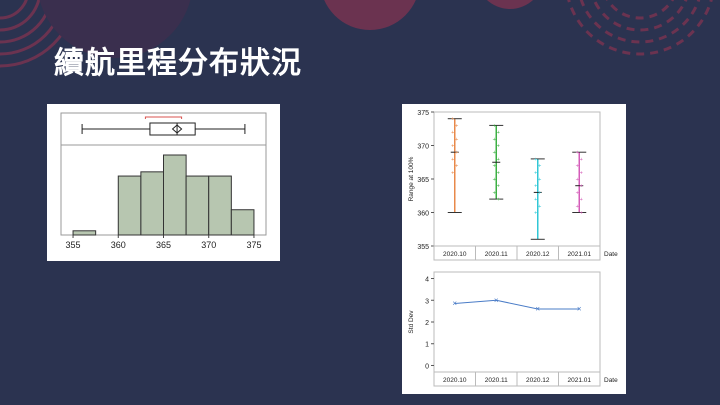 The height and width of the screenshot is (405, 720). Describe the element at coordinates (163, 117) in the screenshot. I see `shortest-half-bracket` at that location.